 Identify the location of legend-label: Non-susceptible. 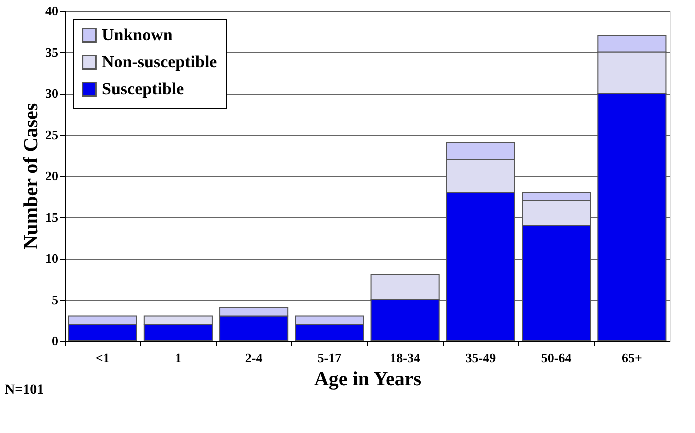
(160, 62).